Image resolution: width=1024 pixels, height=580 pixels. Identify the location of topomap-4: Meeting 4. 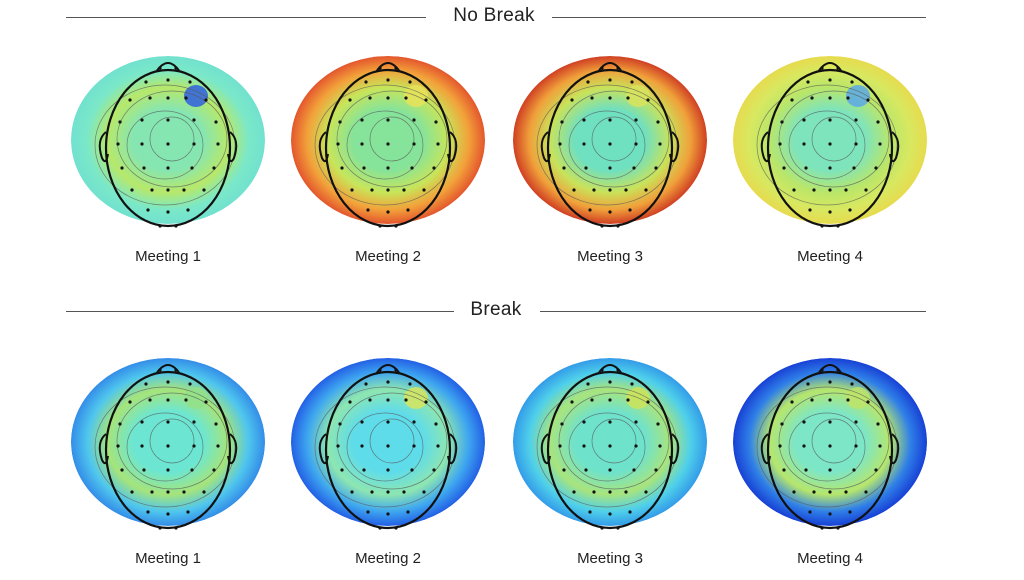
(830, 457).